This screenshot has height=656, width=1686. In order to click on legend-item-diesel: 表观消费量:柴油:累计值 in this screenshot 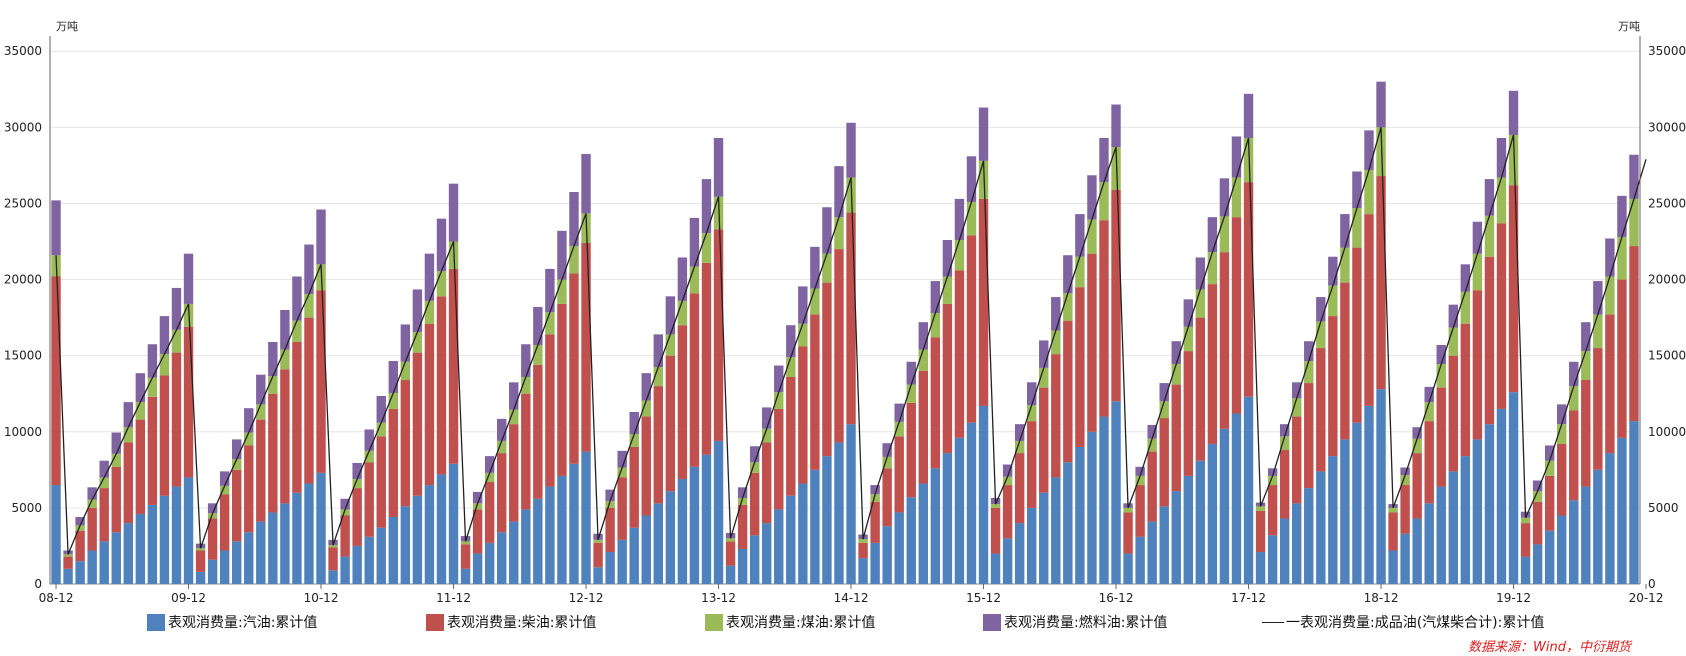, I will do `click(511, 622)`.